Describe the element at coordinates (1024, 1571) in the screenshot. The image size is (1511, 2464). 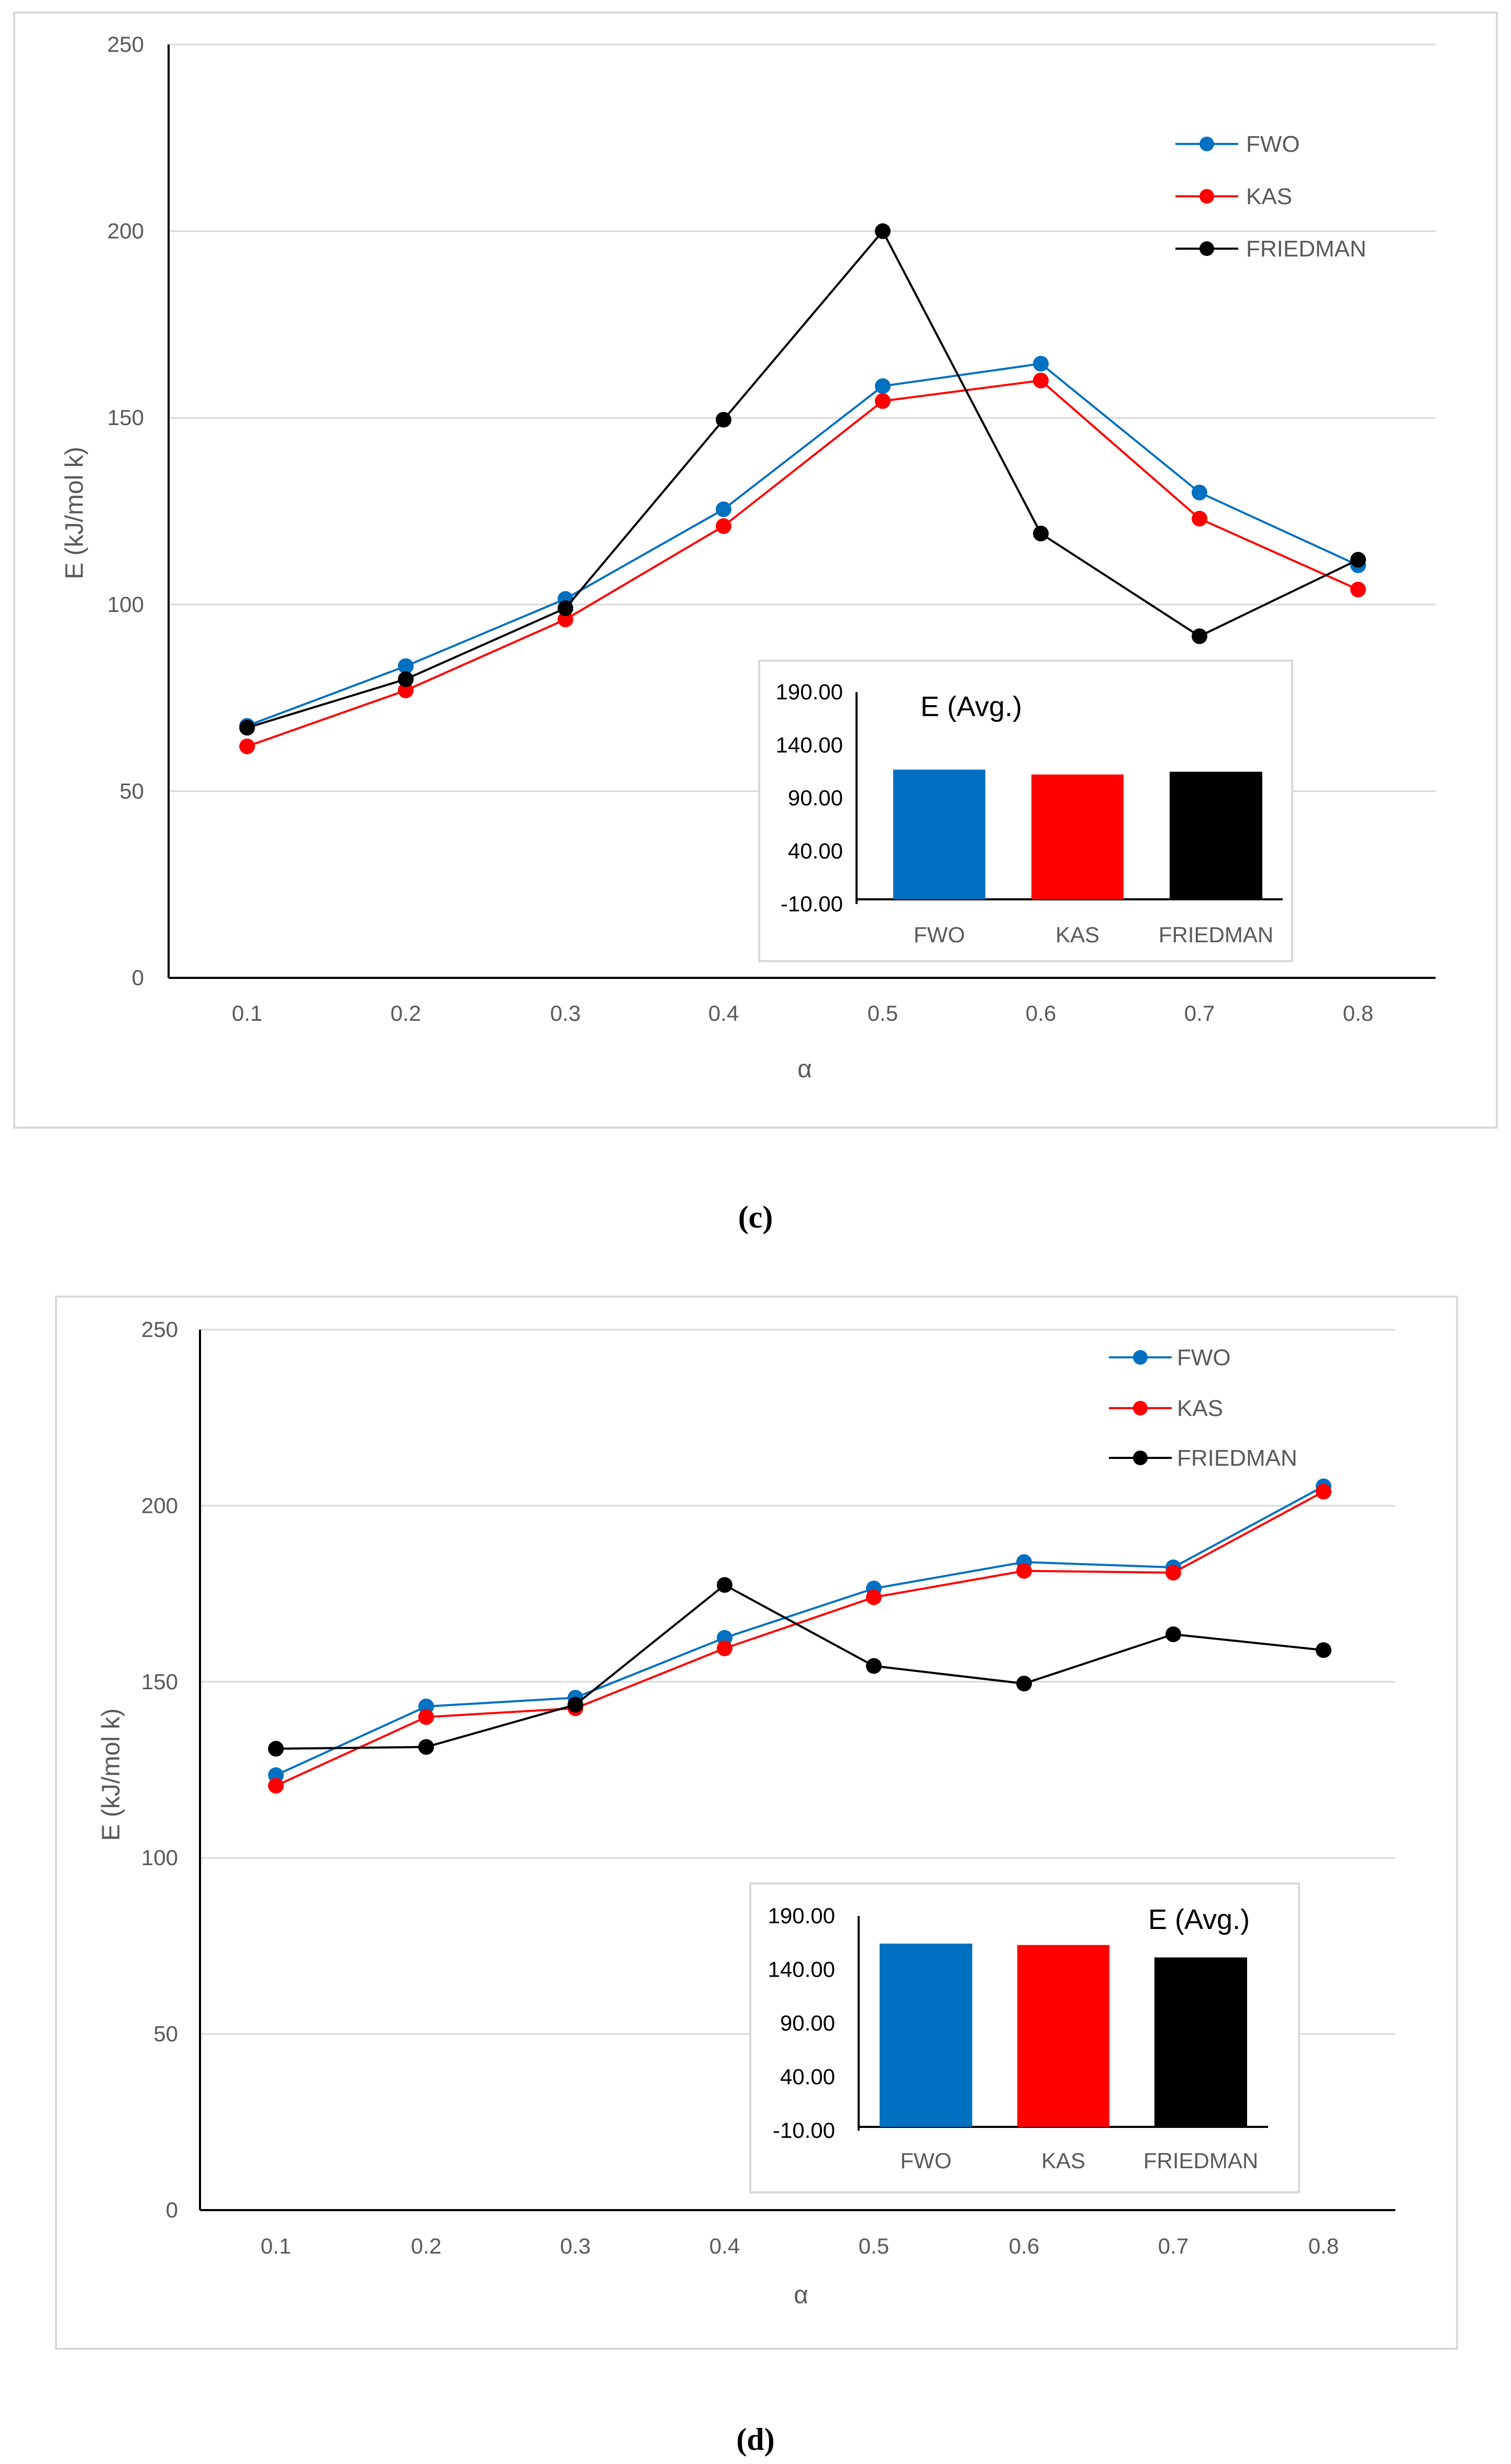
I see `chart-d-point-kas-0.6` at that location.